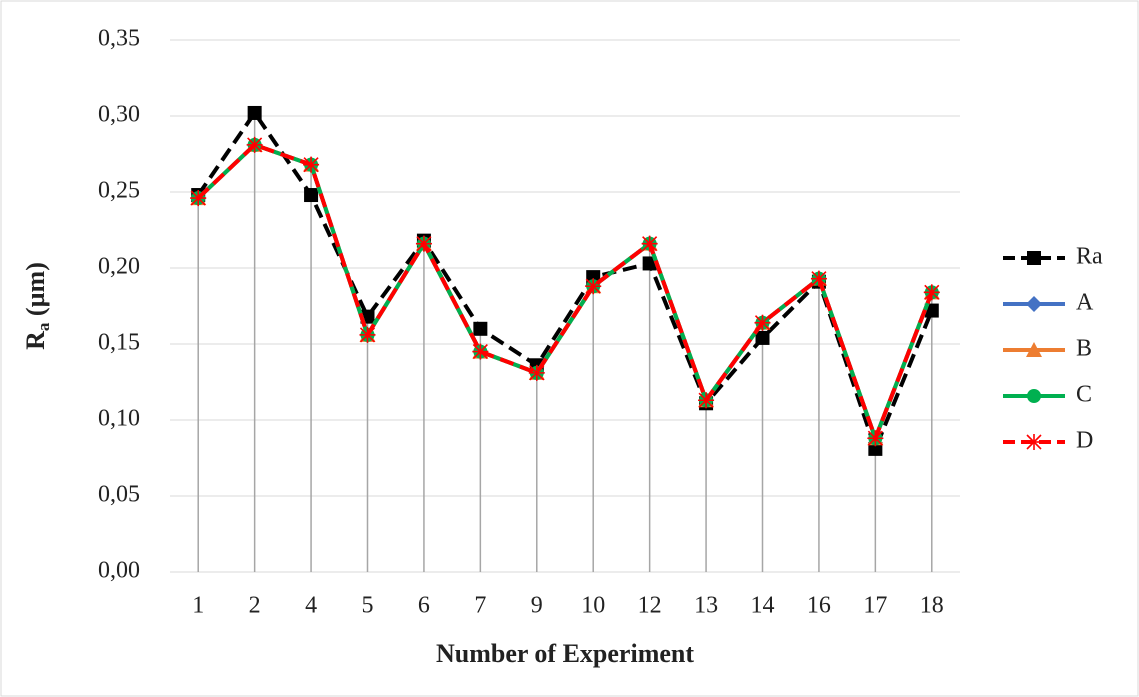  Describe the element at coordinates (932, 606) in the screenshot. I see `x-tick-label: 18` at that location.